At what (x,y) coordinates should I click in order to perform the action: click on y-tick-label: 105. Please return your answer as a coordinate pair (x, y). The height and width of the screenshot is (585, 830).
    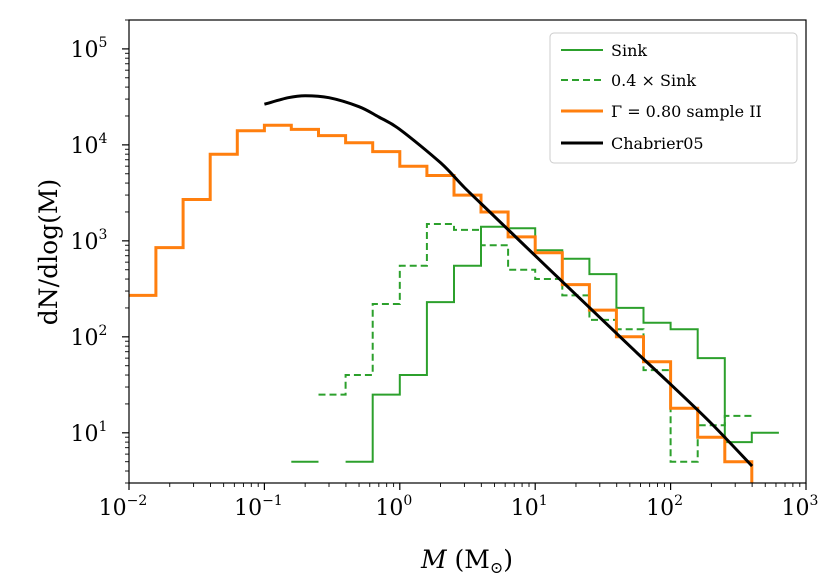
    Looking at the image, I should click on (89, 49).